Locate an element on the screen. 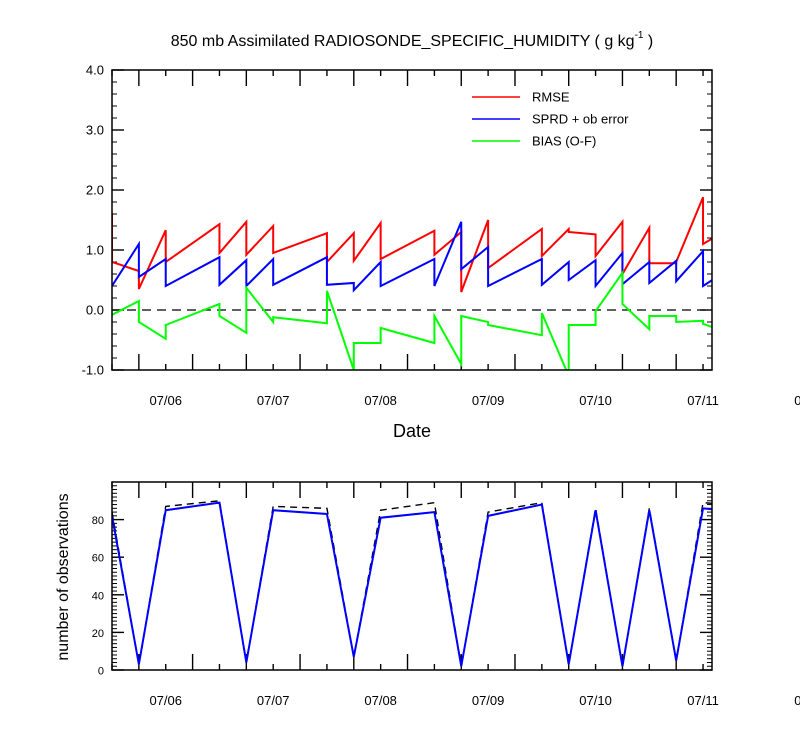  top-x-tick-label: 07/06 is located at coordinates (165, 400).